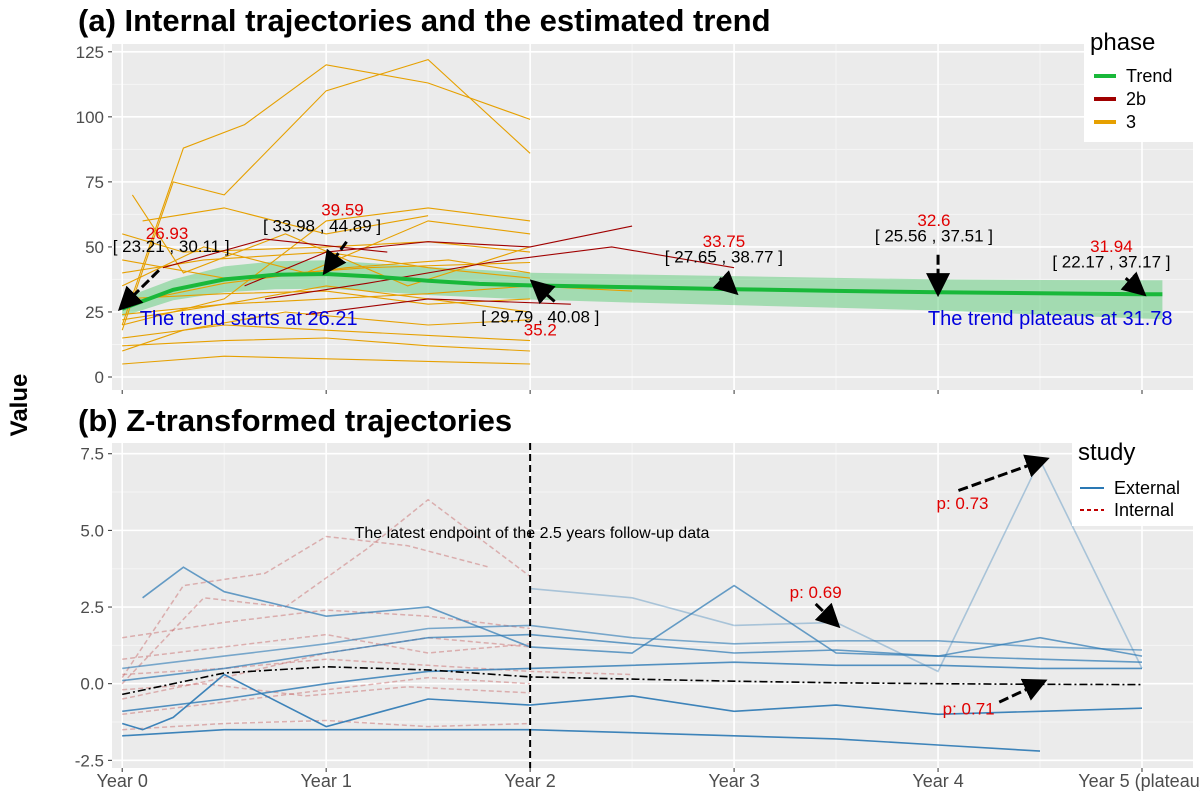 Image resolution: width=1200 pixels, height=800 pixels. What do you see at coordinates (1136, 99) in the screenshot?
I see `phase-legend-label-1: 2b` at bounding box center [1136, 99].